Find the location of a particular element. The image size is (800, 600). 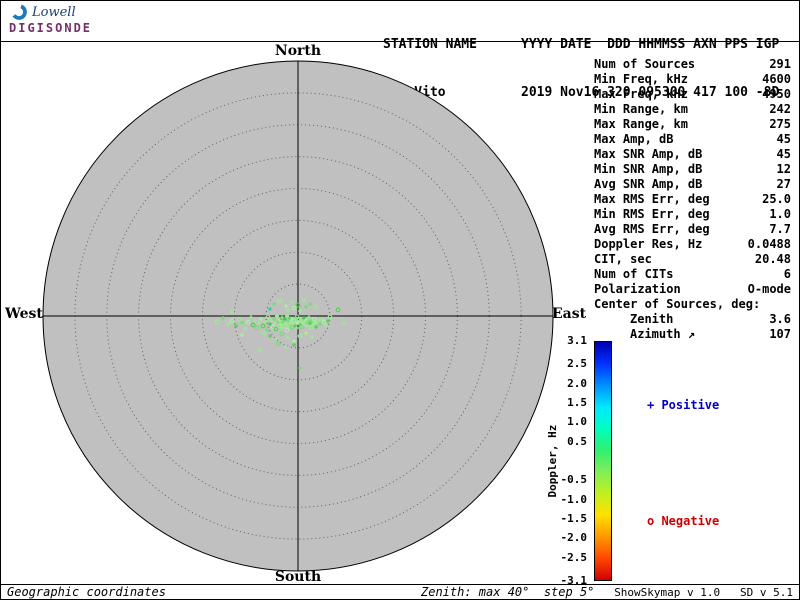

stat-label: Avg RMS Err, deg is located at coordinates (652, 229).